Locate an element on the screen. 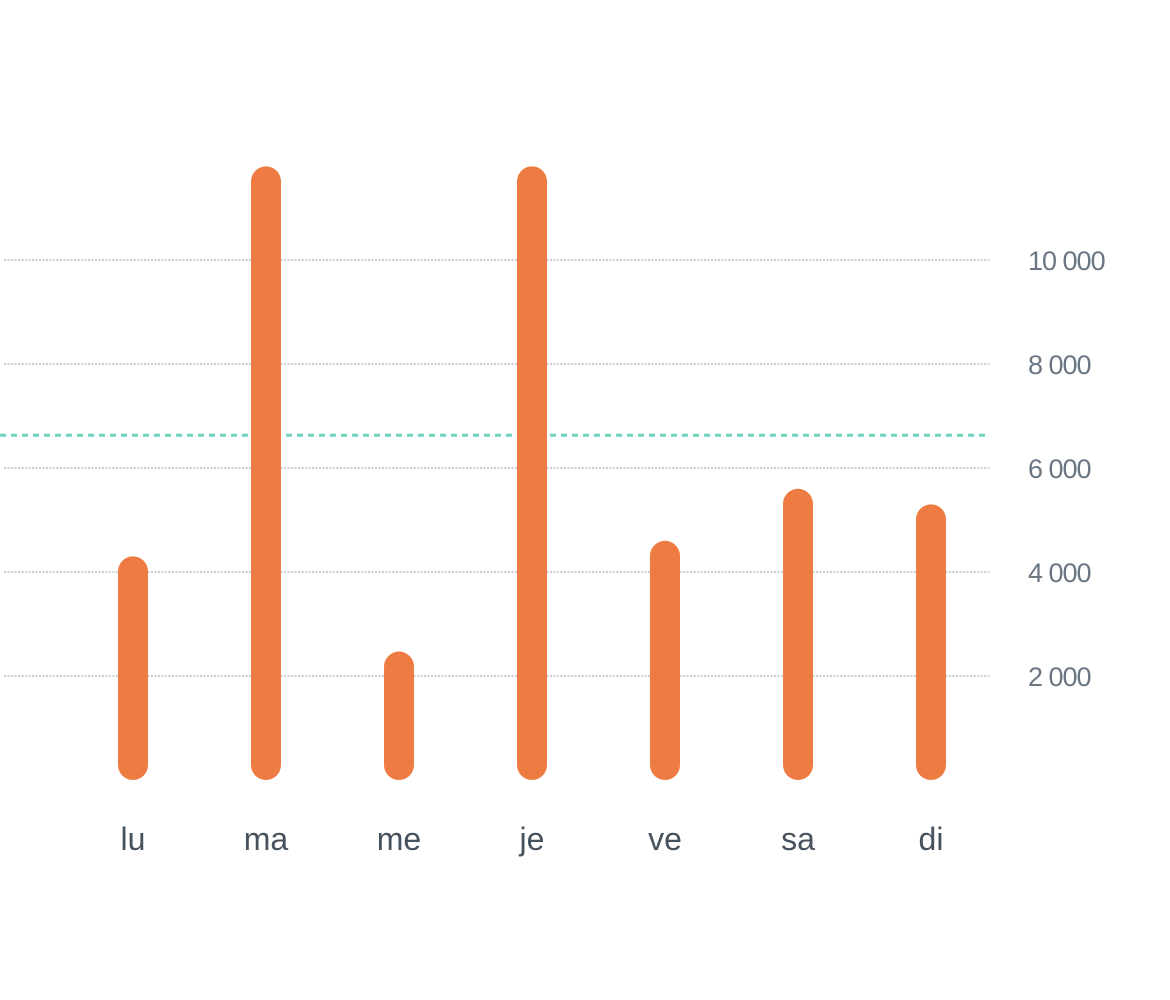 The image size is (1170, 1000). x-tick-label-di: di is located at coordinates (931, 839).